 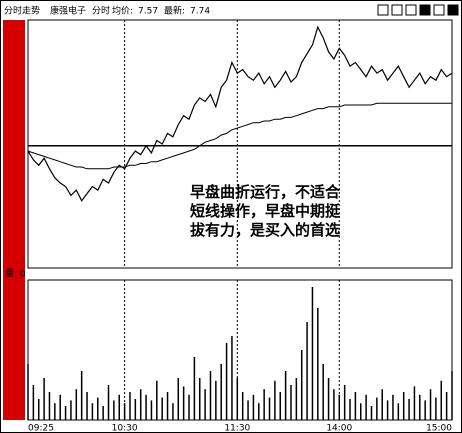 What do you see at coordinates (237, 428) in the screenshot?
I see `x-tick-label: 11:30` at bounding box center [237, 428].